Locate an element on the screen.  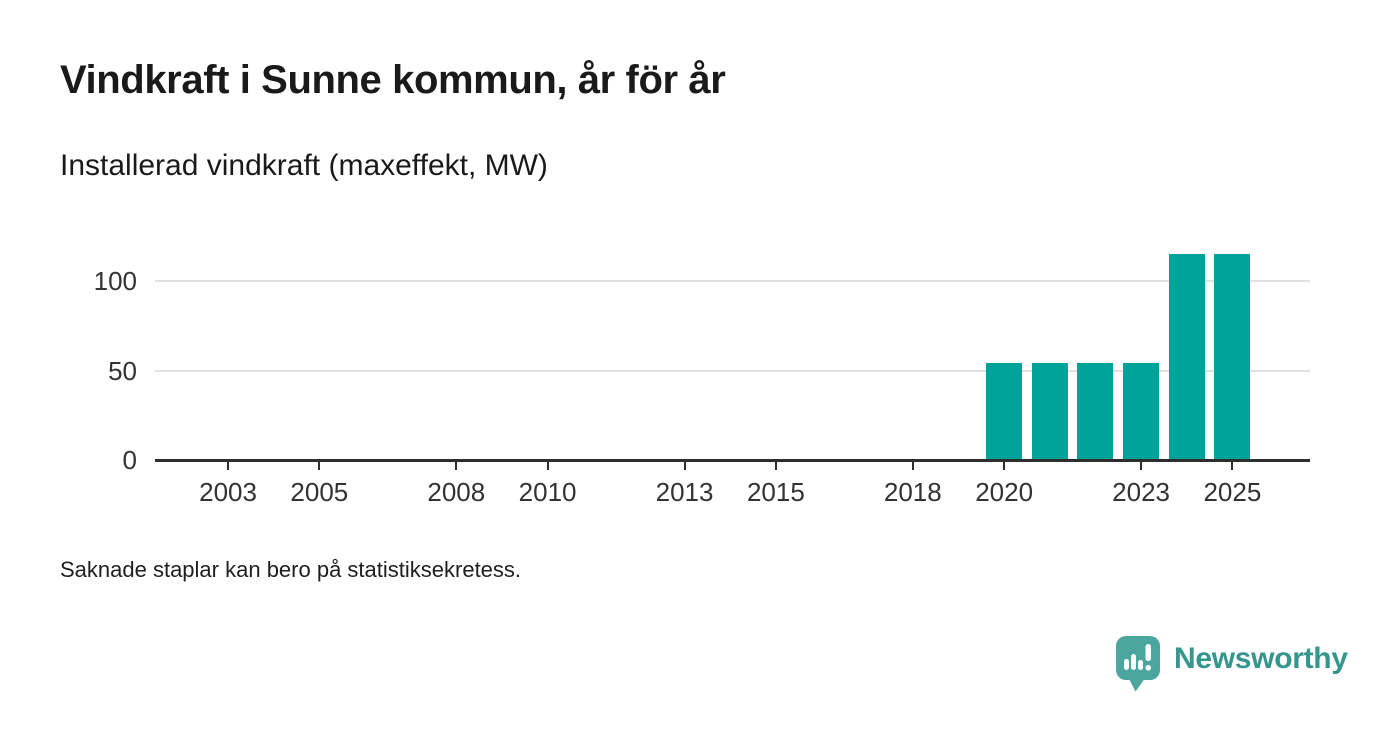
x-axis-label: 2008 is located at coordinates (456, 492).